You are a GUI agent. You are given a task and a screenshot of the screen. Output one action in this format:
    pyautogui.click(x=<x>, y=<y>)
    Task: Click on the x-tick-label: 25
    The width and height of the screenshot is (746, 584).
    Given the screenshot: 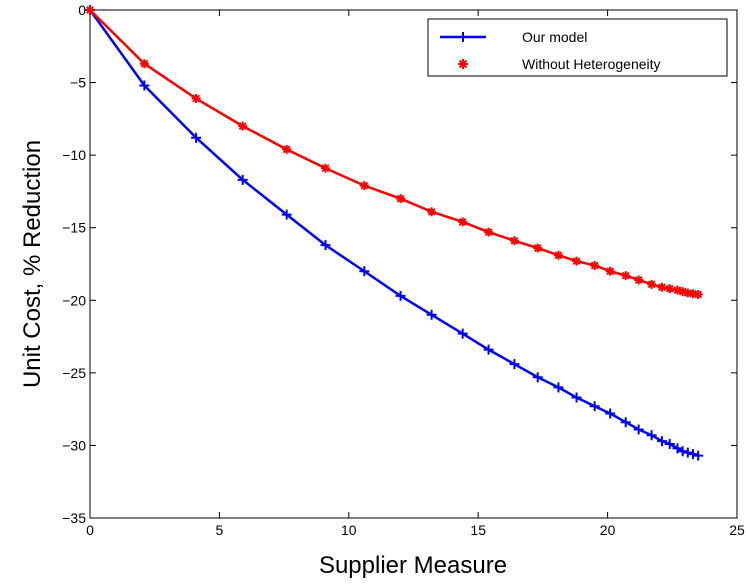 What is the action you would take?
    pyautogui.click(x=737, y=530)
    